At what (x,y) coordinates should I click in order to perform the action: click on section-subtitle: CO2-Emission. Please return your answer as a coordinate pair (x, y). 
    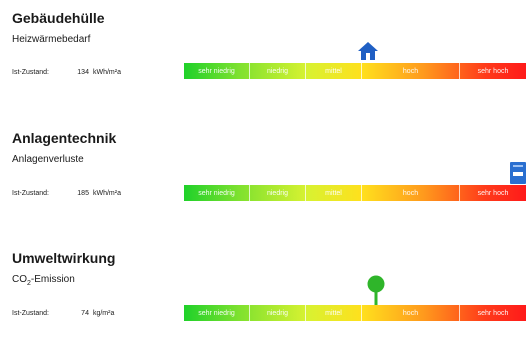
    Looking at the image, I should click on (43, 280).